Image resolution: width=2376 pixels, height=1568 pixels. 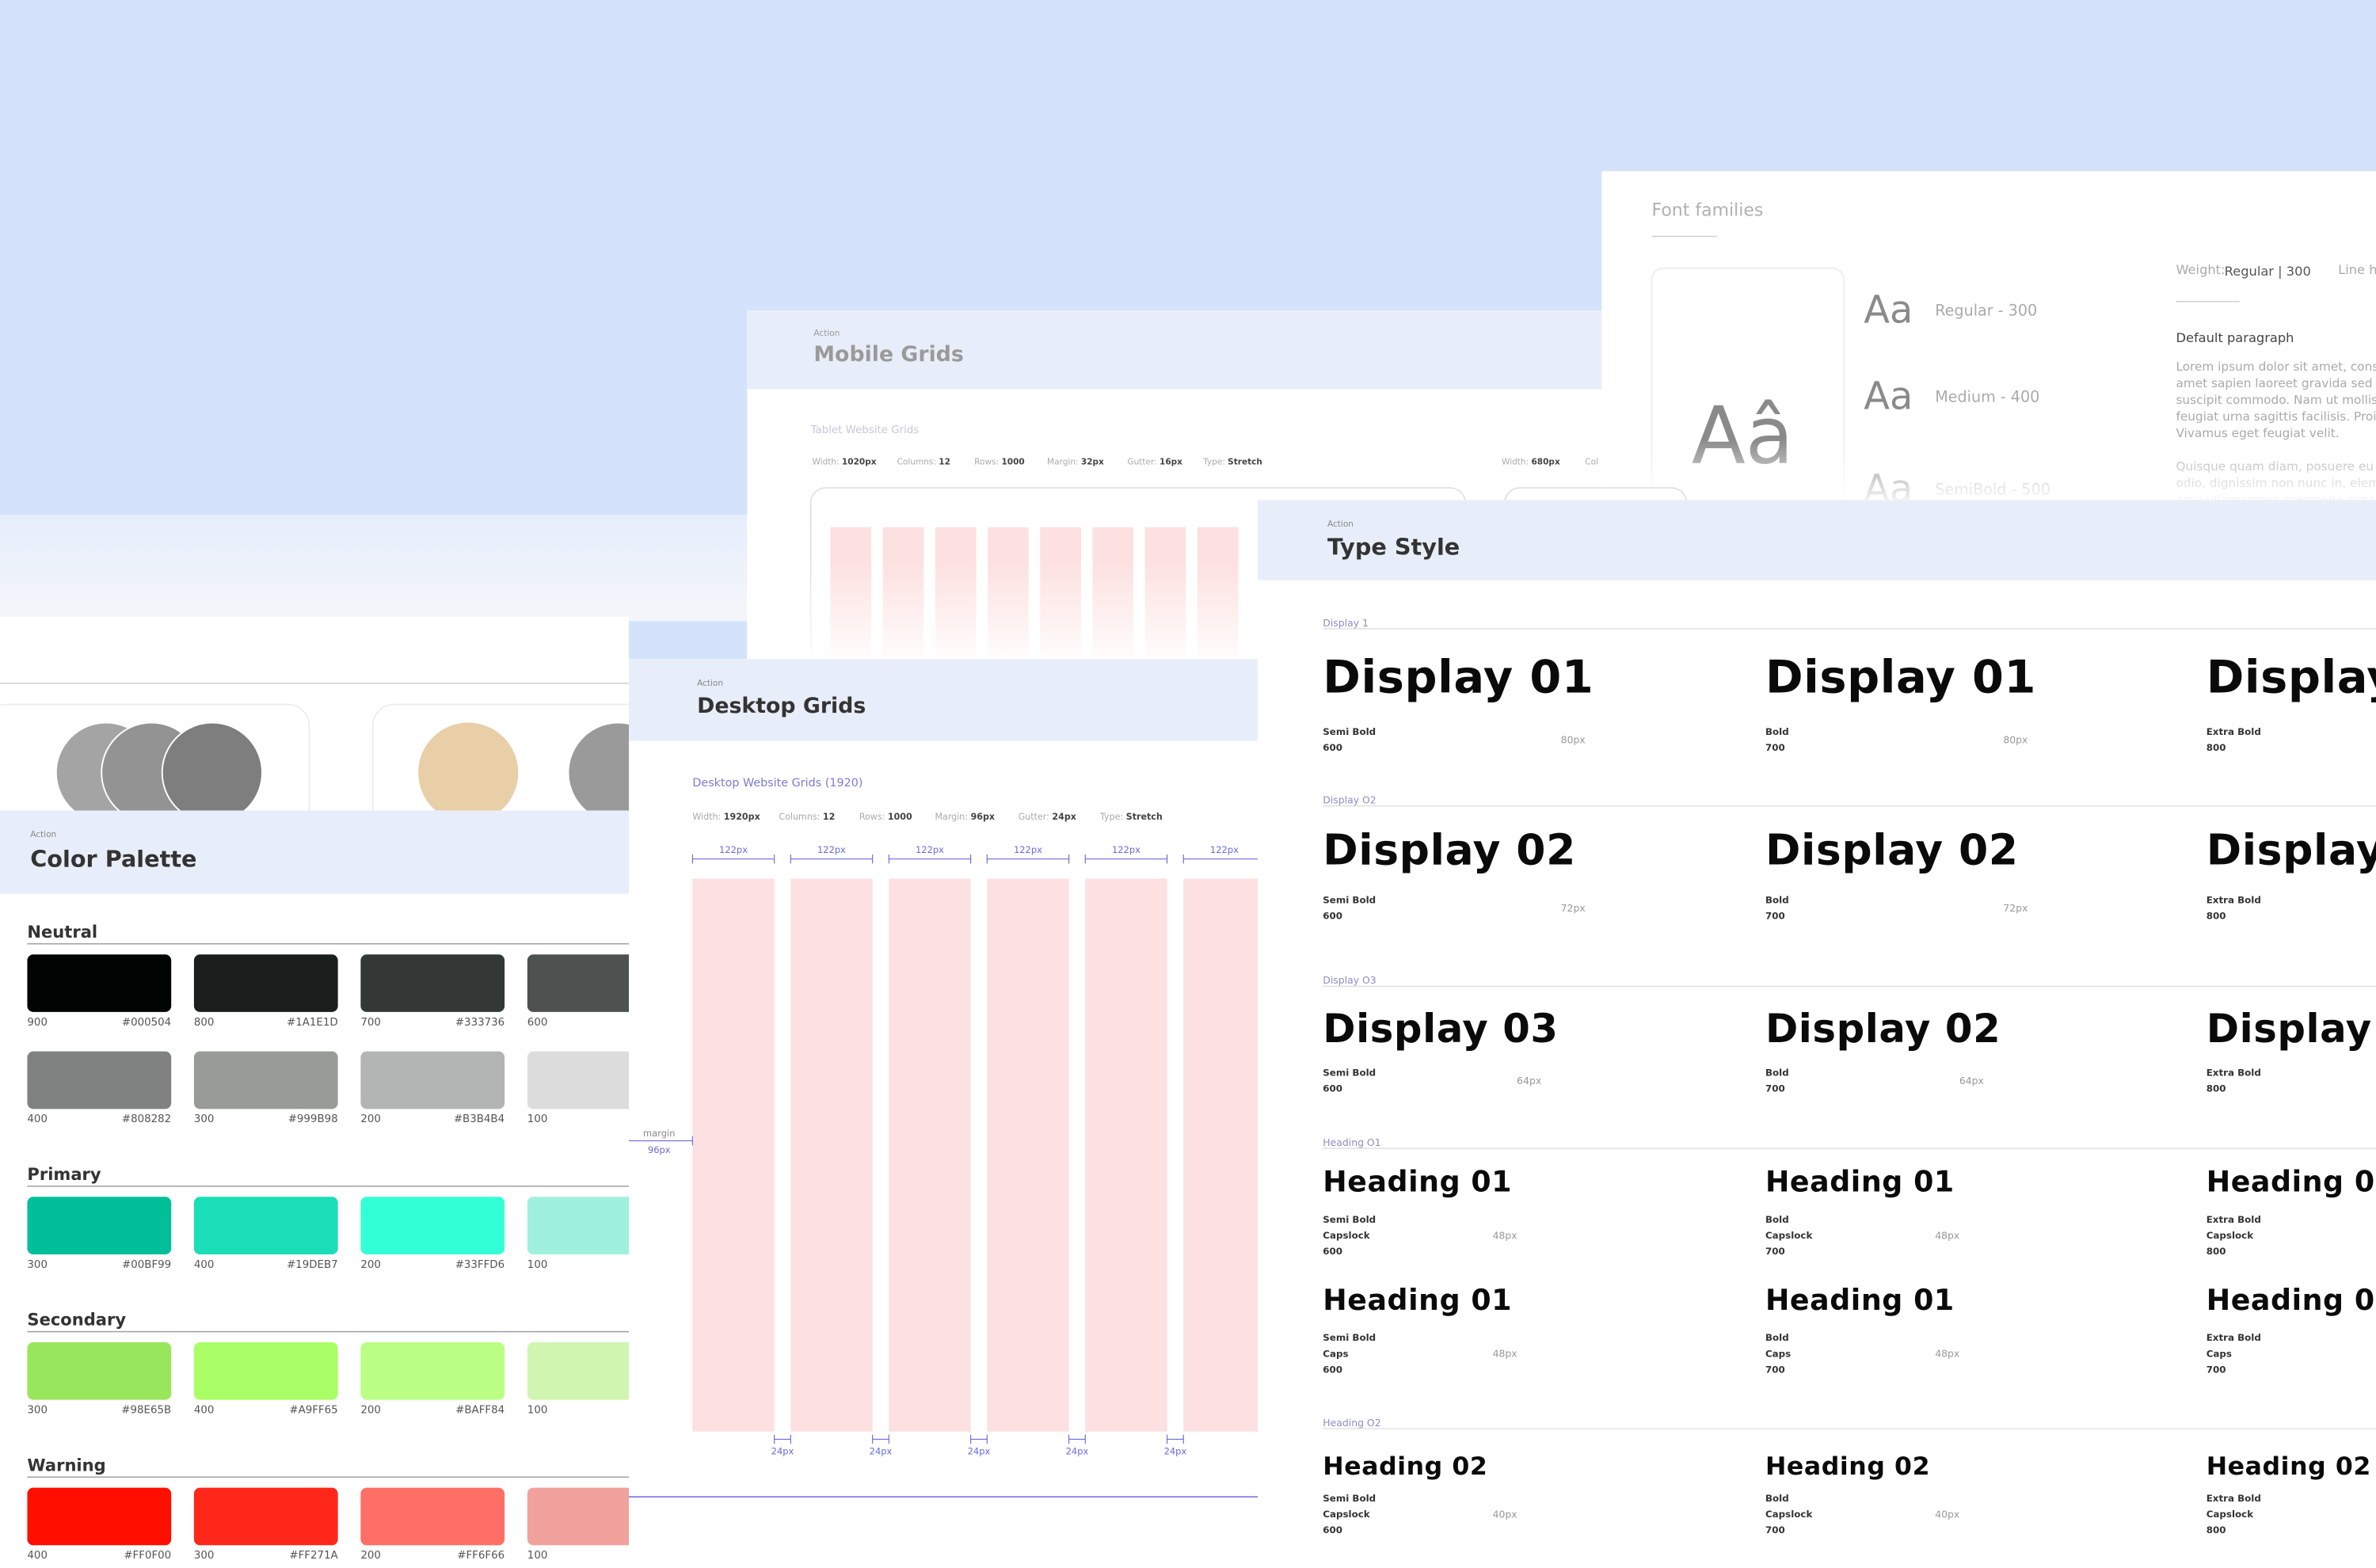 I want to click on spec-label: Columns:, so click(x=799, y=817).